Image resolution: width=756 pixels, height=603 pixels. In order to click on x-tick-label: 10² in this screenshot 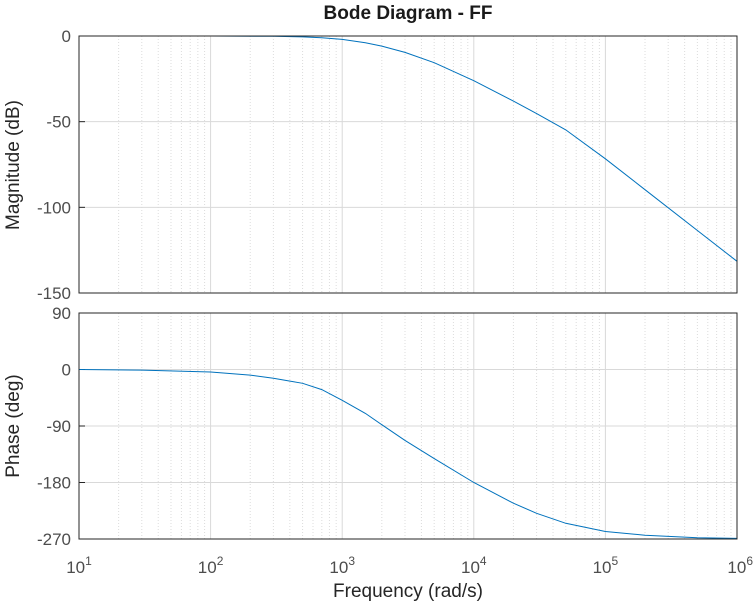, I will do `click(211, 565)`.